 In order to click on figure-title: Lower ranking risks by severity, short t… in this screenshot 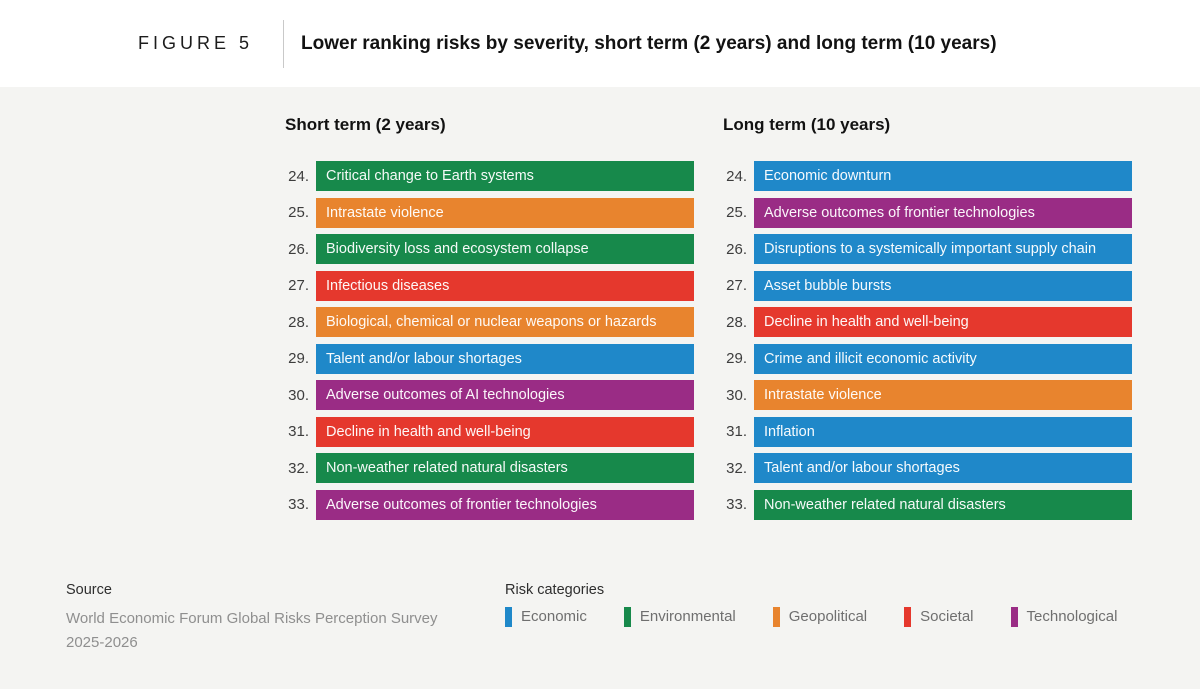, I will do `click(649, 43)`.